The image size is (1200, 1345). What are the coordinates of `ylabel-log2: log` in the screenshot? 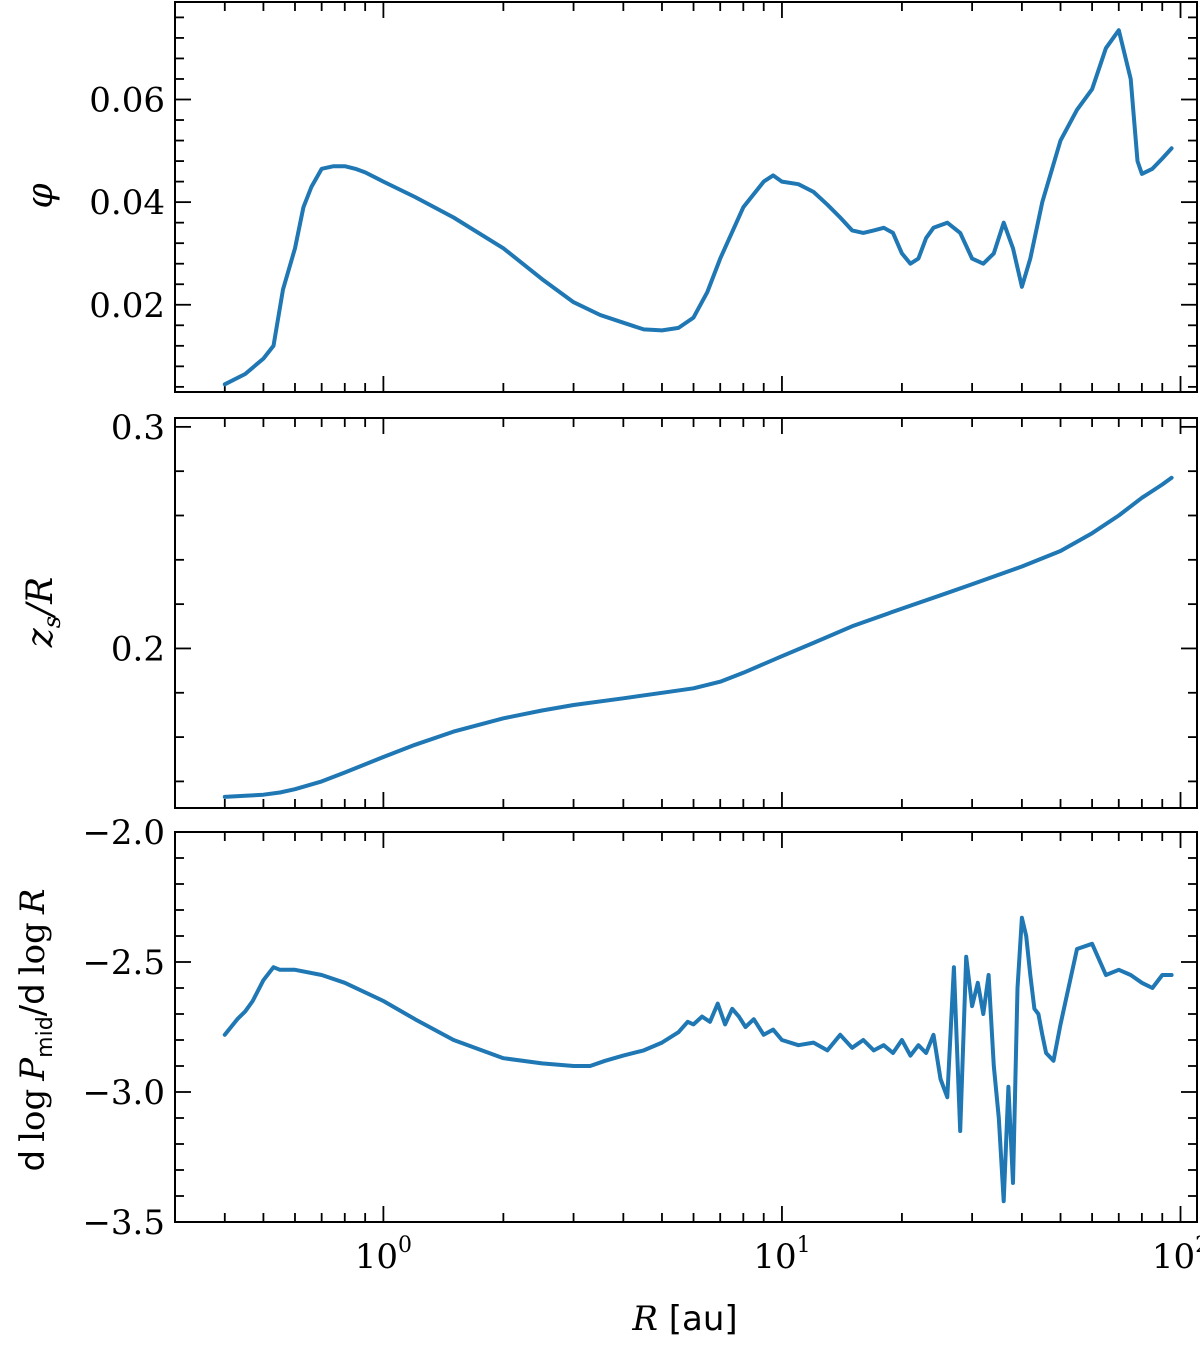 It's located at (33, 948).